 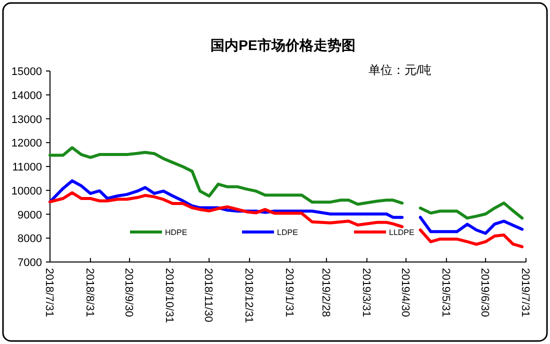 I want to click on x-tick-label: 2019/1/31, so click(x=288, y=292).